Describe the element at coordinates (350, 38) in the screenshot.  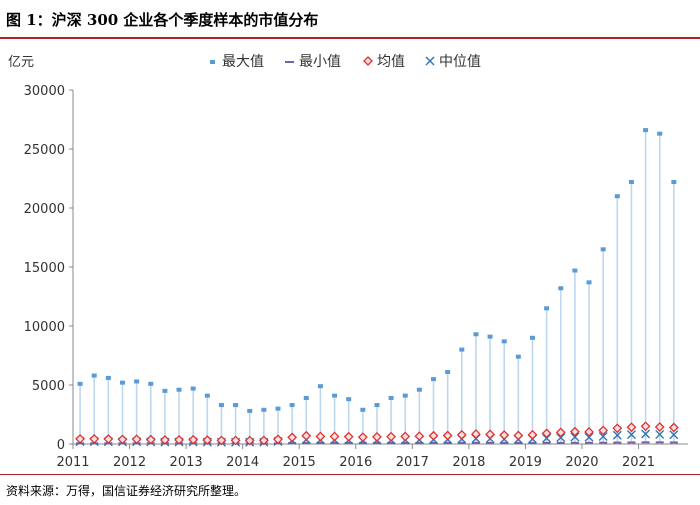
I see `title-rule` at that location.